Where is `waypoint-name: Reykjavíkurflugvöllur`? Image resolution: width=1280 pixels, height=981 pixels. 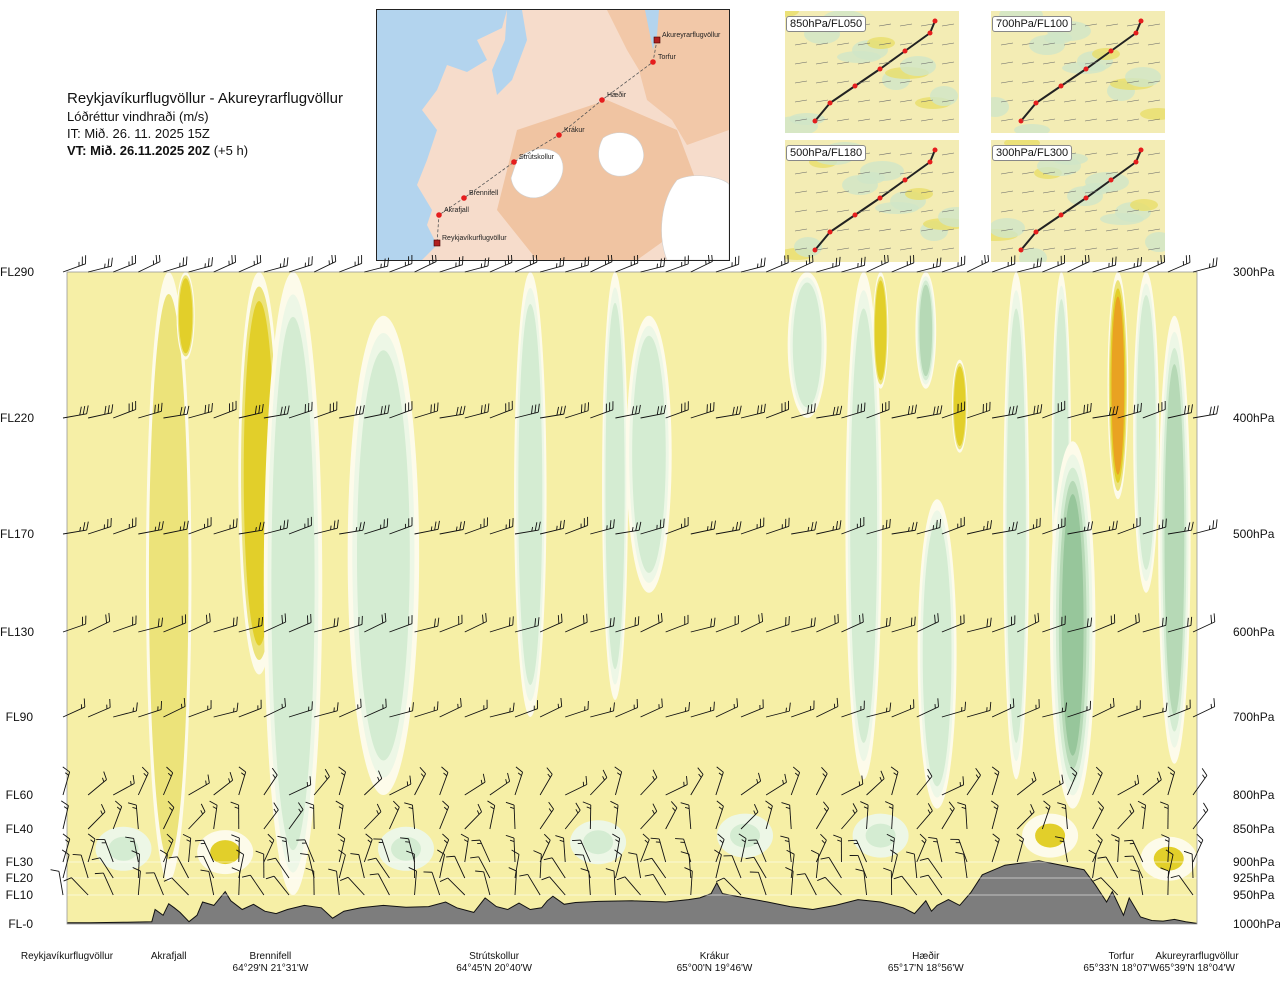
waypoint-name: Reykjavíkurflugvöllur is located at coordinates (67, 956).